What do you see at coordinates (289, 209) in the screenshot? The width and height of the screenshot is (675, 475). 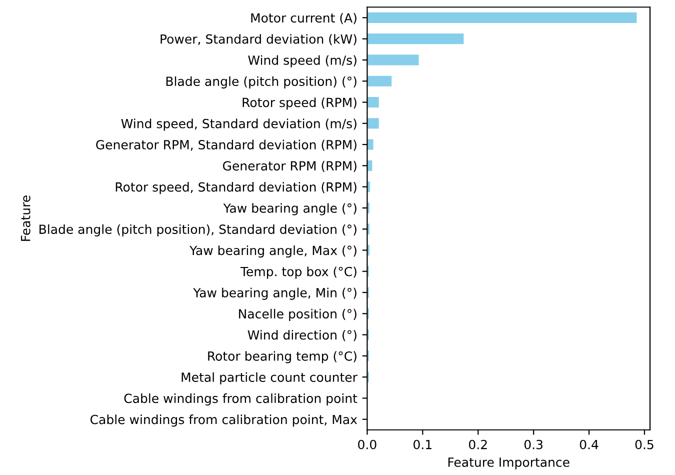 I see `y-tick-label: Yaw bearing angle (°)` at bounding box center [289, 209].